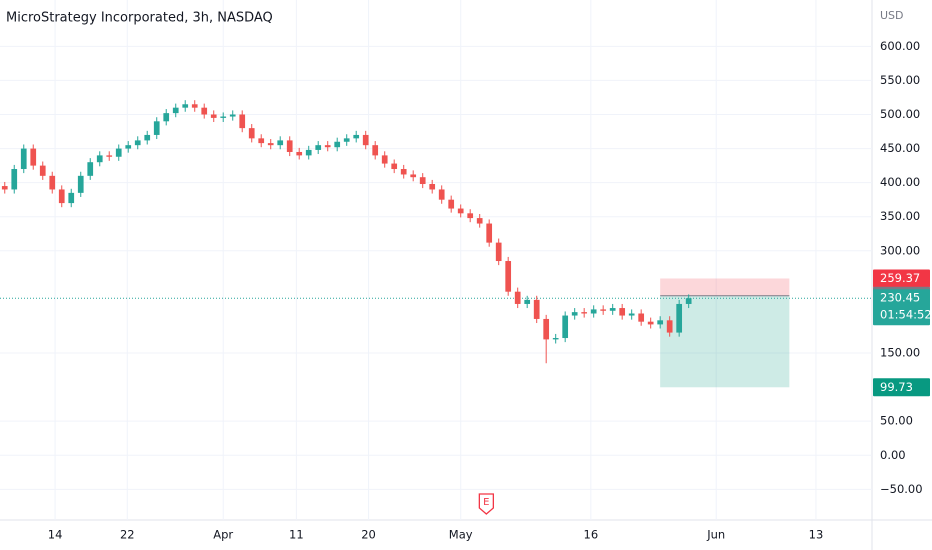  I want to click on x-tick-label: Apr, so click(223, 535).